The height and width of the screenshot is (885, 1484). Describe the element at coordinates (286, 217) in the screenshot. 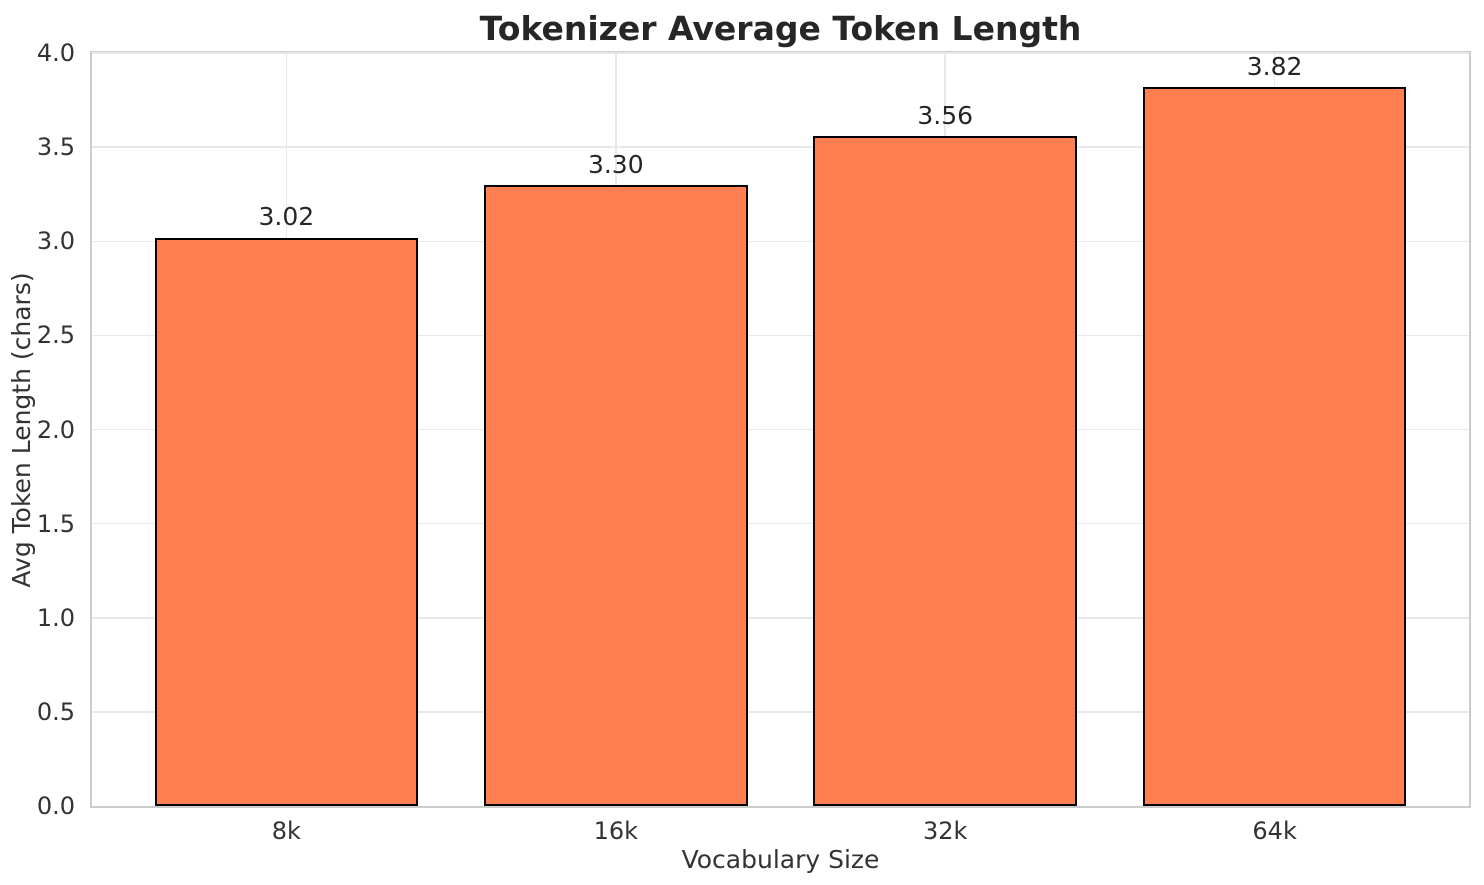

I see `bar-value-label-8k: 3.02` at that location.